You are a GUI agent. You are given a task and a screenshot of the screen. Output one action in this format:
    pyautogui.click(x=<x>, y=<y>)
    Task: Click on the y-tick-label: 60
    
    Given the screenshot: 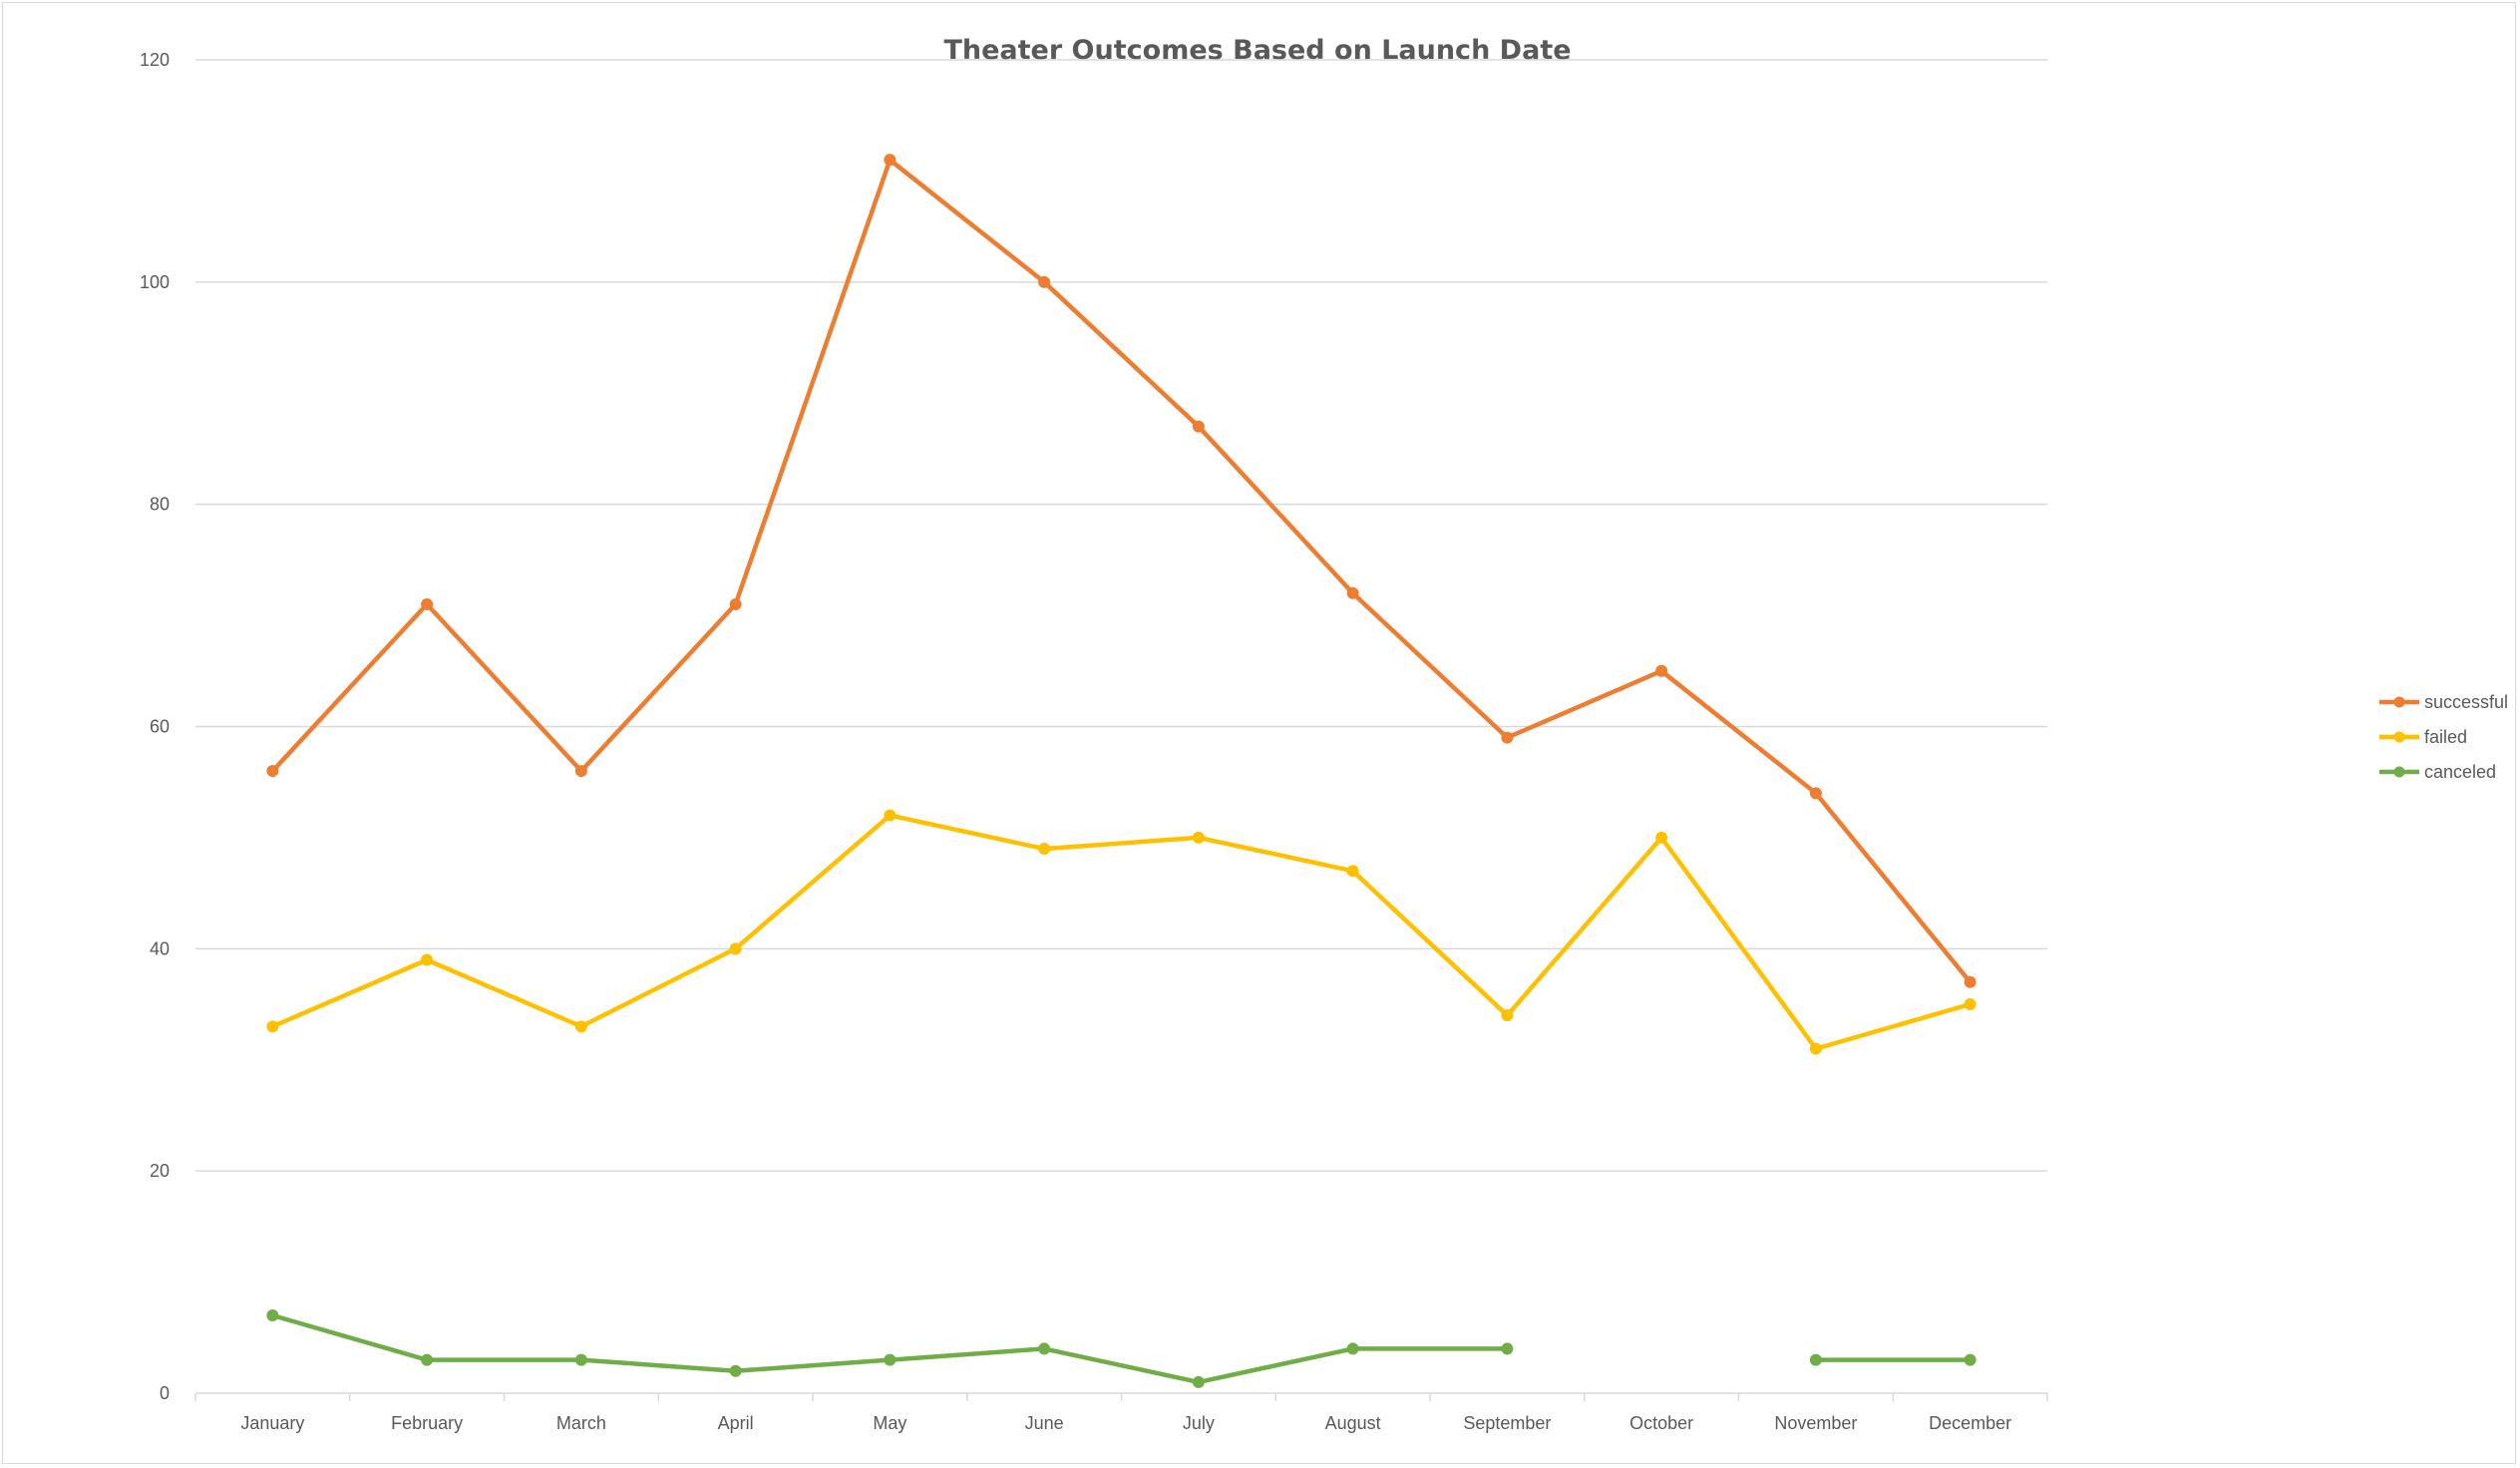 What is the action you would take?
    pyautogui.click(x=160, y=727)
    